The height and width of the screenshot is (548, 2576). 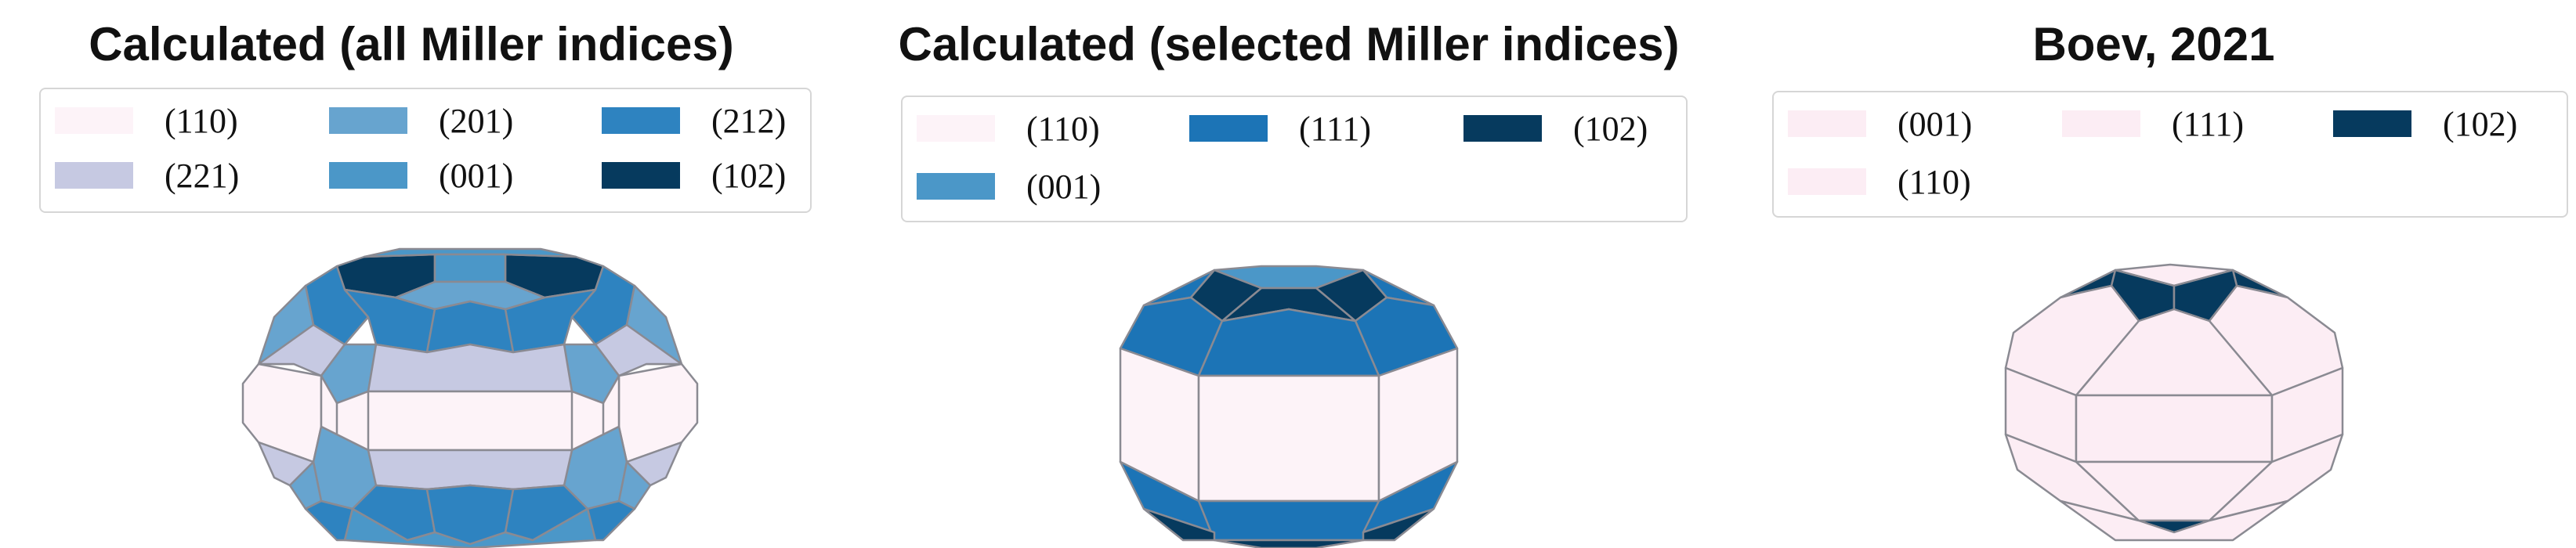 What do you see at coordinates (426, 150) in the screenshot?
I see `legend: (110) (201) (212) (221) (001) (102)` at bounding box center [426, 150].